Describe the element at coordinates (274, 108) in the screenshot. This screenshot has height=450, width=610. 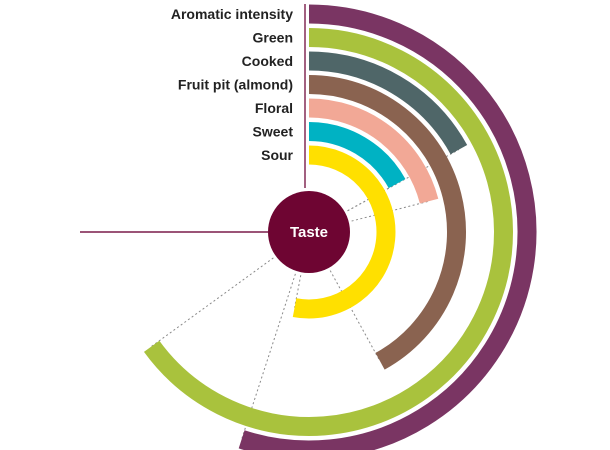
I see `legend-label-5: Floral` at that location.